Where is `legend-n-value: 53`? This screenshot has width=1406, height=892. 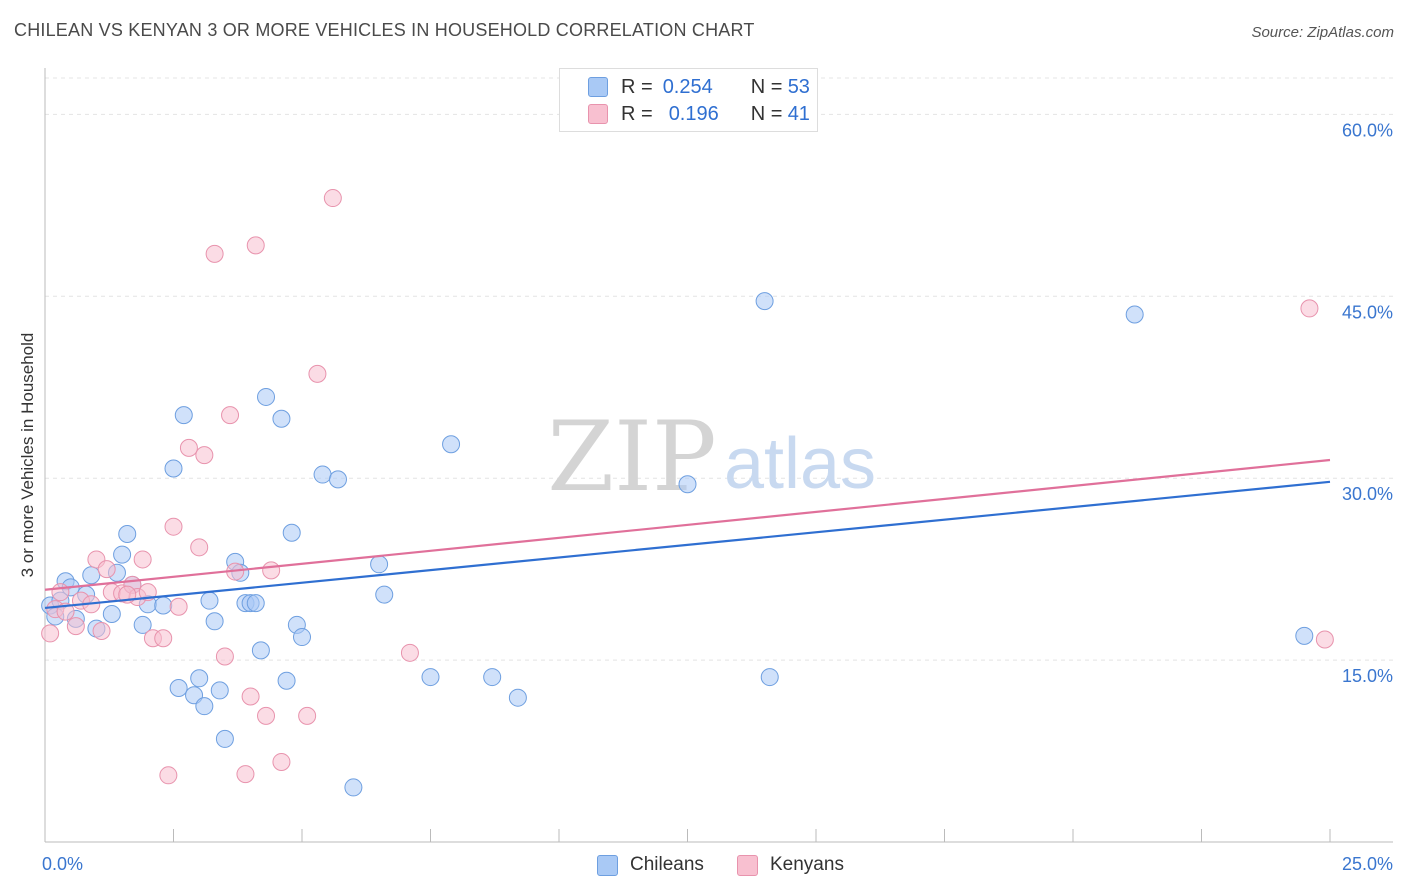 legend-n-value: 53 is located at coordinates (798, 86).